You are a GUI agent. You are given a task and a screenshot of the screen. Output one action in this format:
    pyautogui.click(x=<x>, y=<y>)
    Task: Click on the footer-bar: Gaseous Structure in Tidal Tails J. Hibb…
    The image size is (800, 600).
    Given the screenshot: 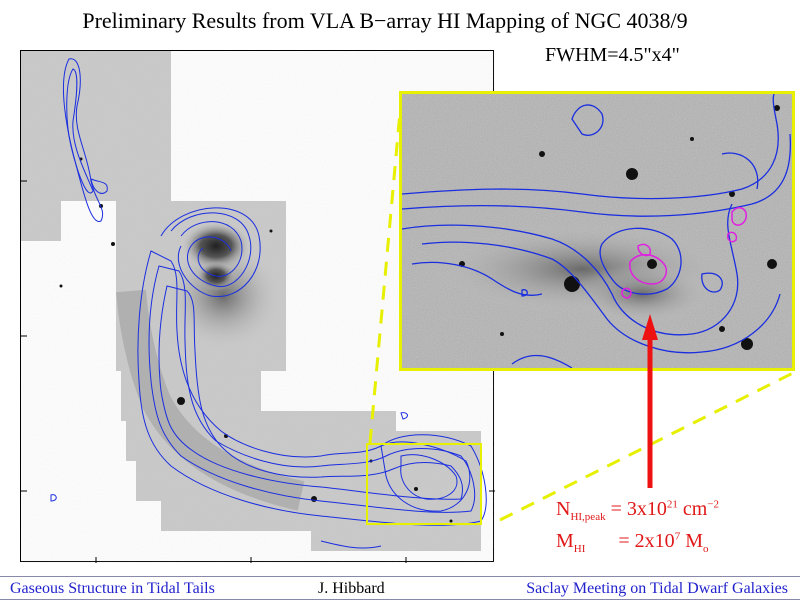 What is the action you would take?
    pyautogui.click(x=400, y=588)
    